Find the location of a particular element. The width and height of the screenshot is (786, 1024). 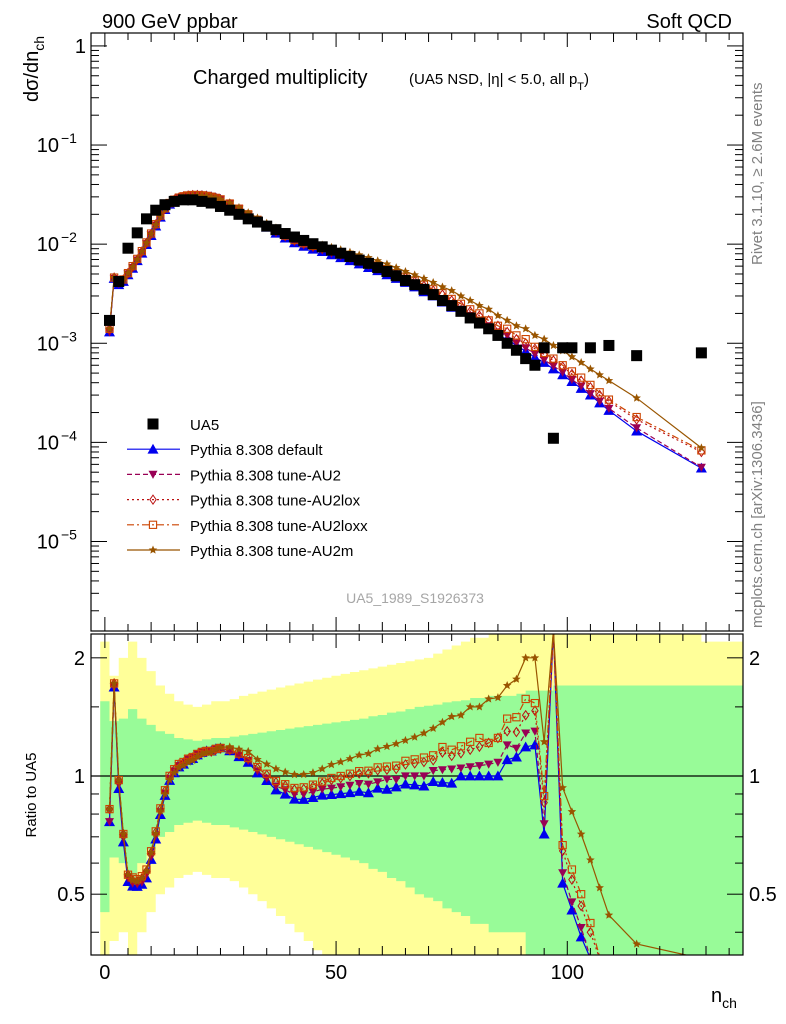

ratio-y-label: Ratio to UA5 is located at coordinates (31, 794).